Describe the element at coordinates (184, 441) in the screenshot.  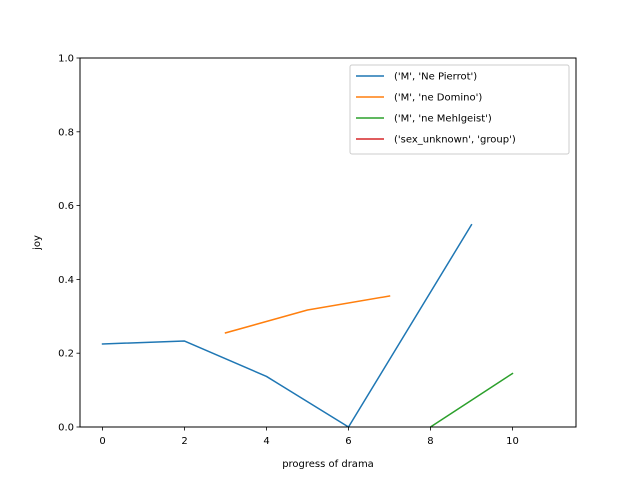
I see `x-tick-label: 2` at that location.